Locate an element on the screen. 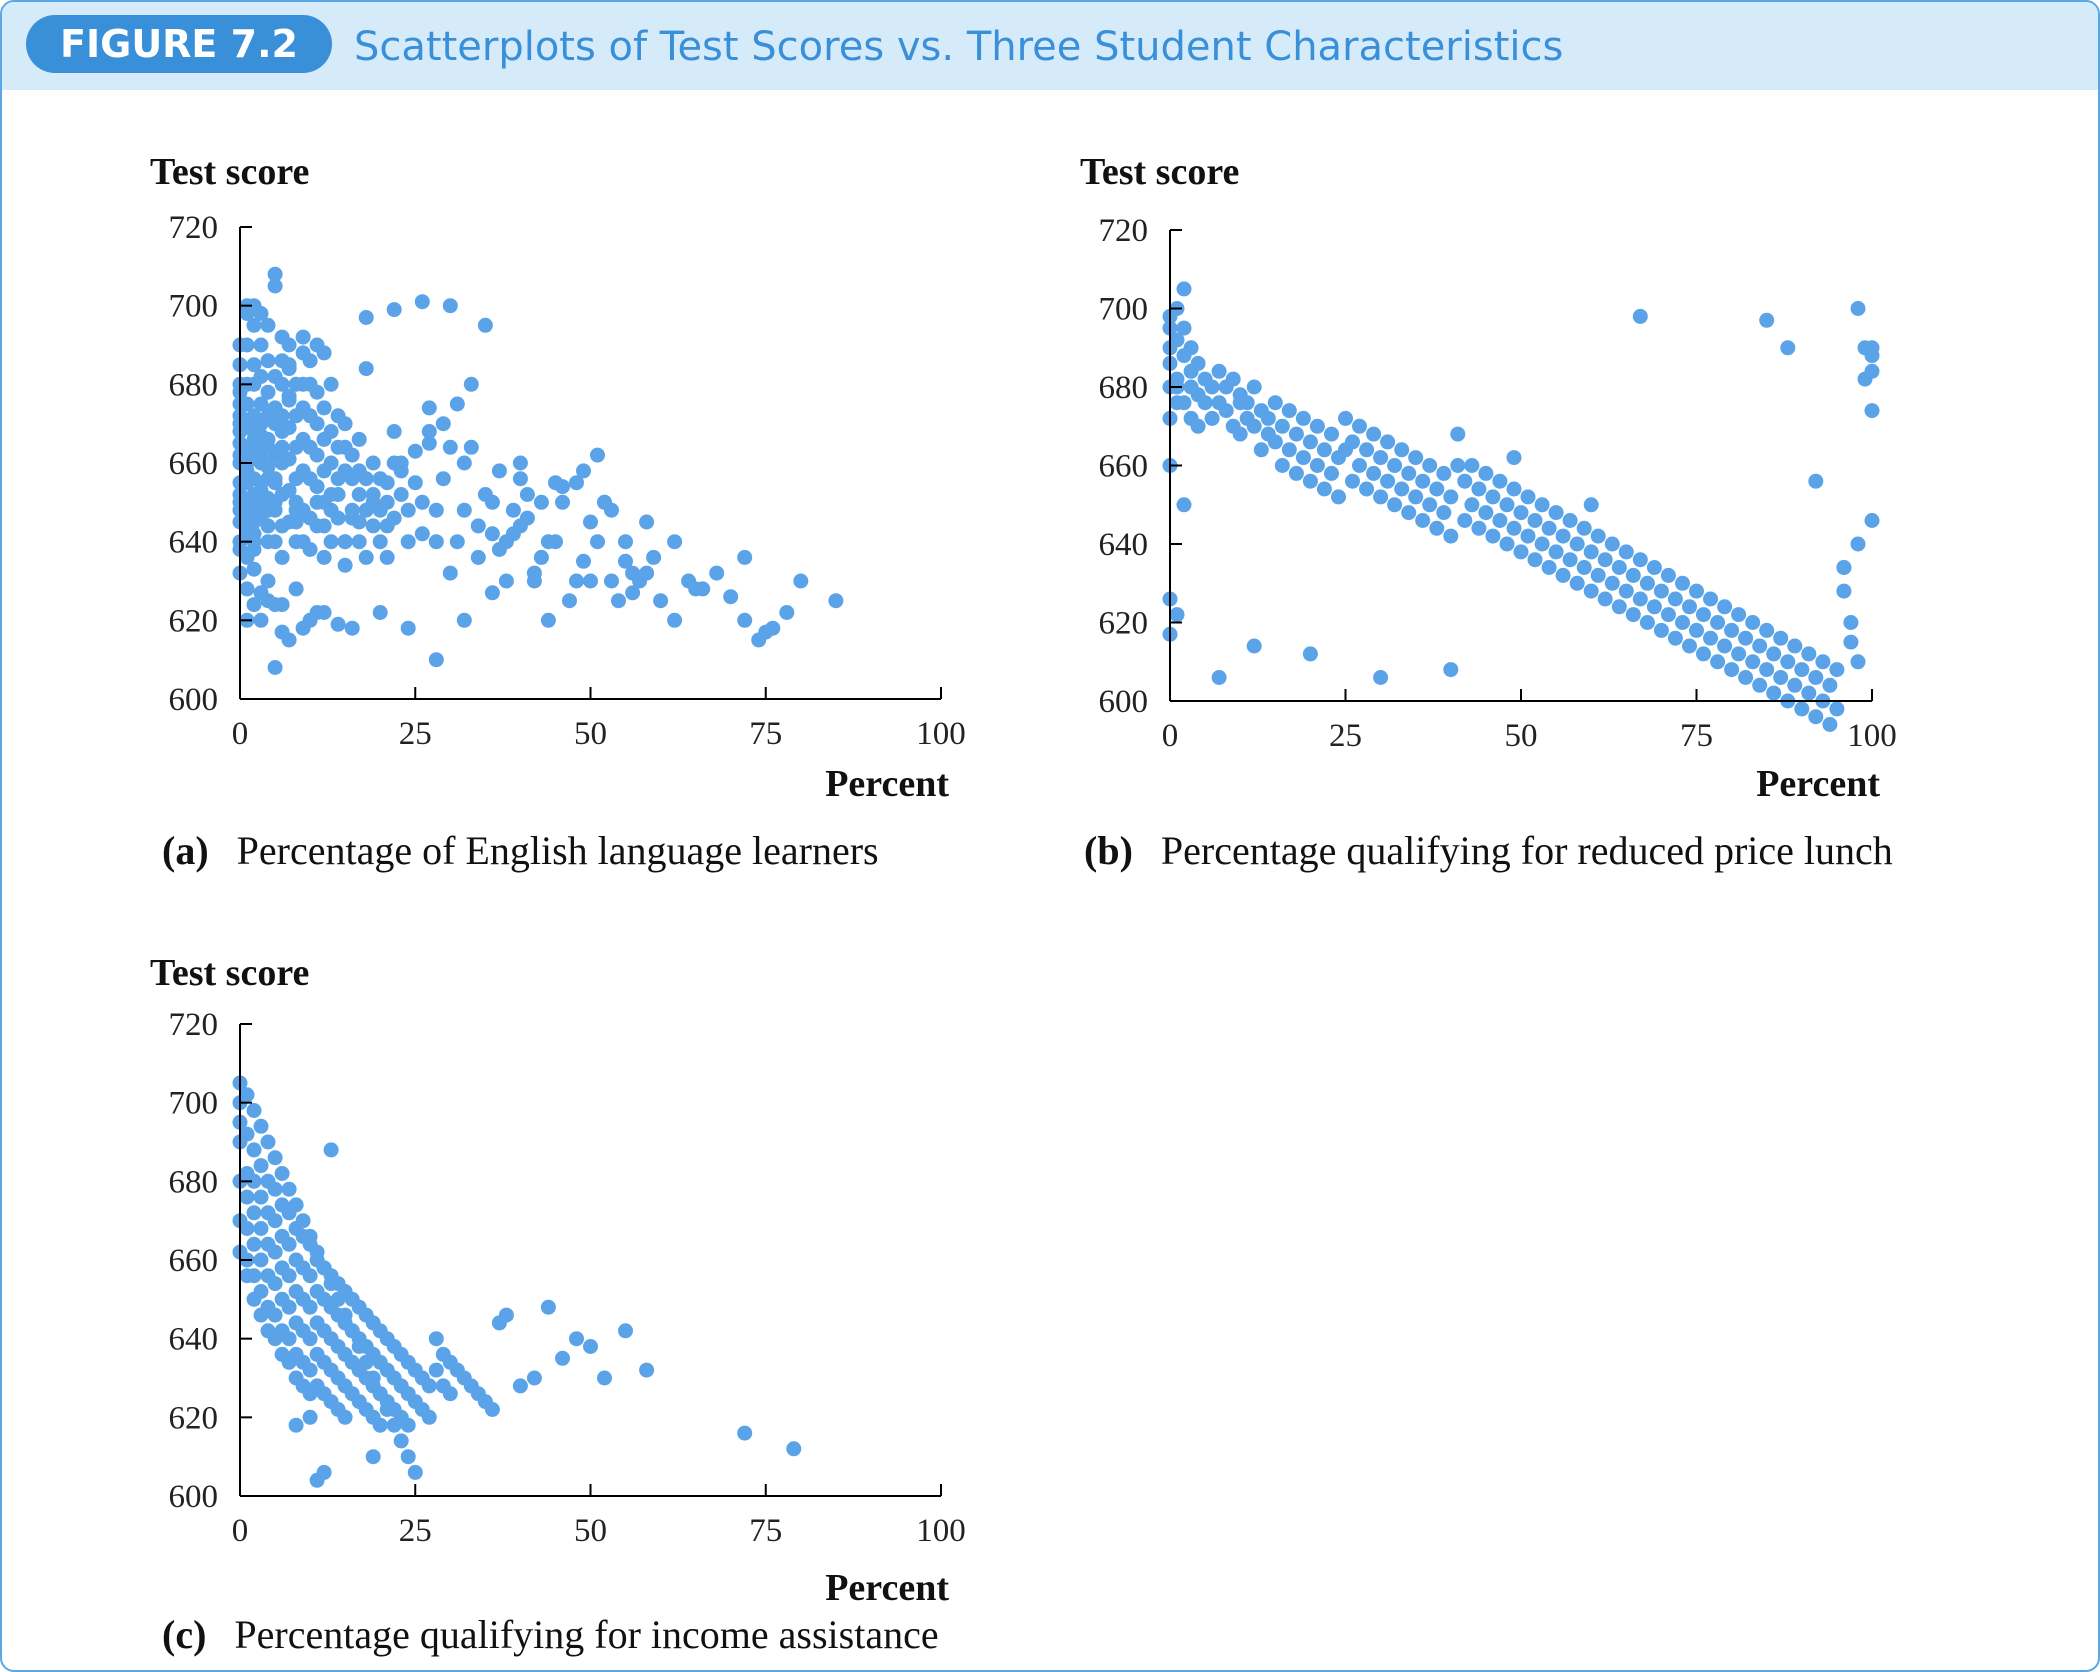  y-tick-label: 640 is located at coordinates (194, 543).